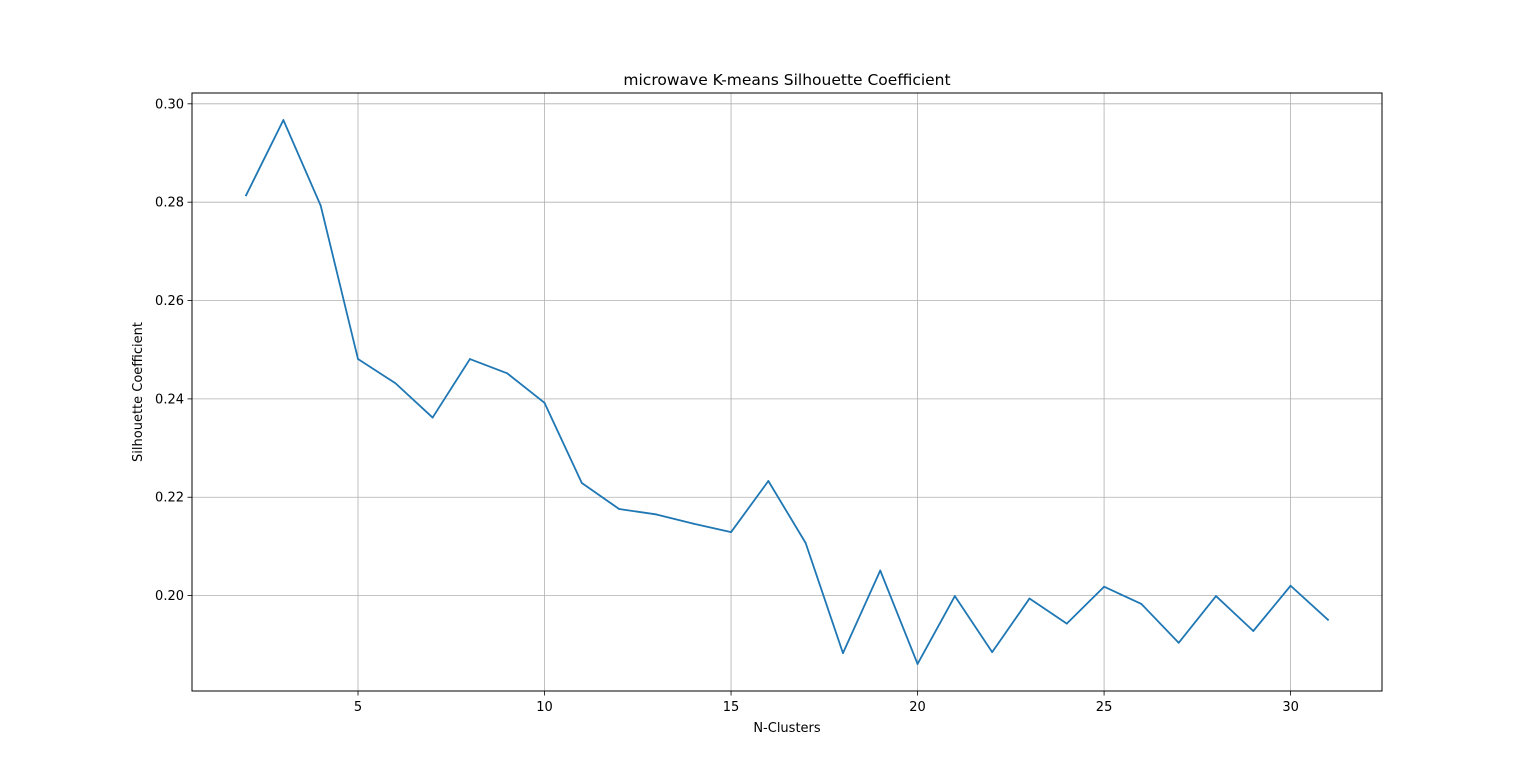 The height and width of the screenshot is (777, 1536). Describe the element at coordinates (786, 80) in the screenshot. I see `chart-title: microwave K-means Silhouette Coefficient` at that location.